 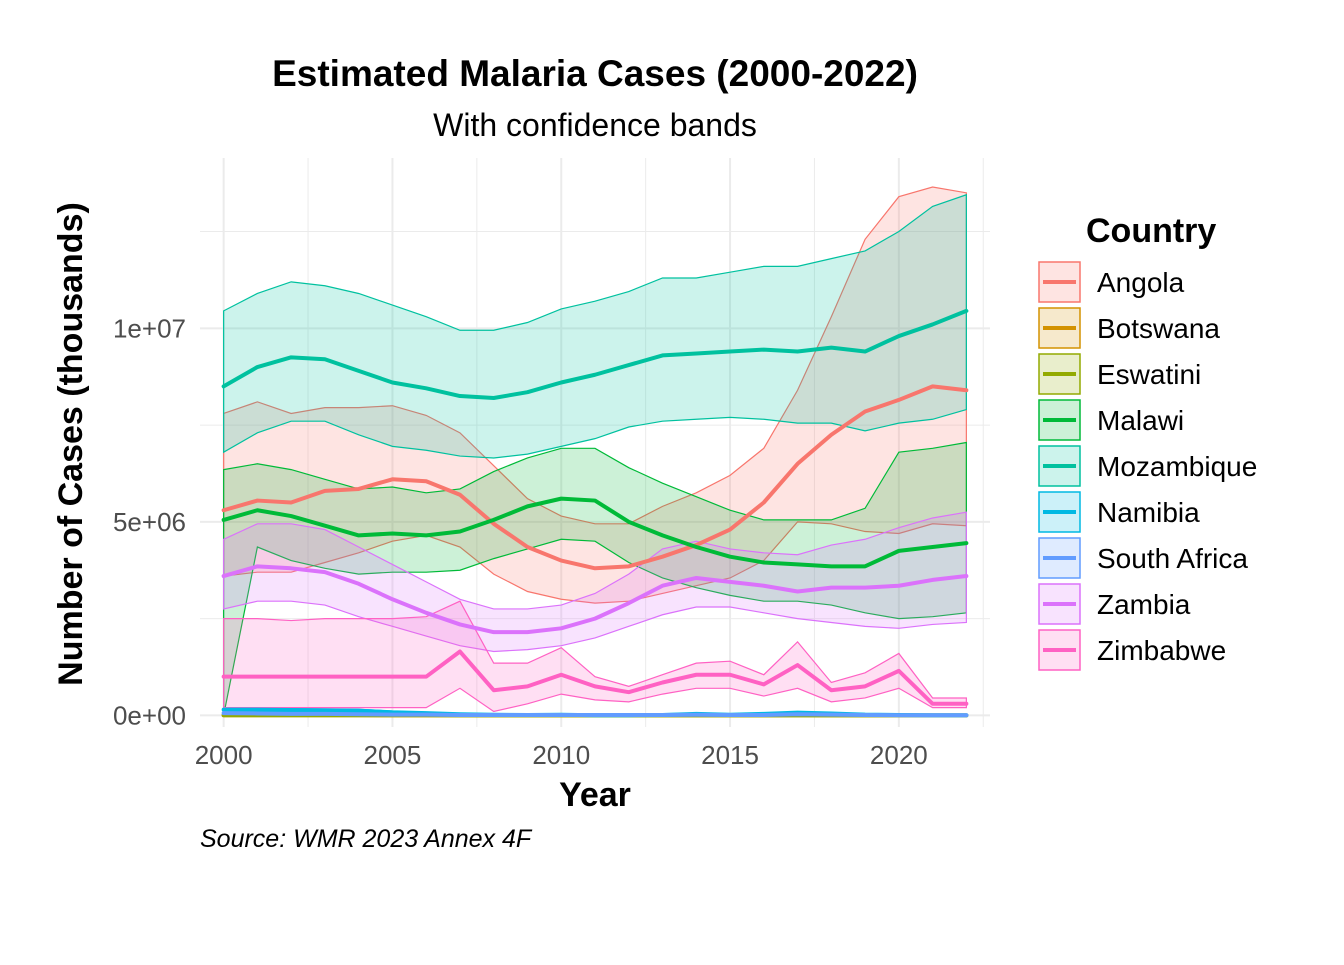 I want to click on x-tick-label: 2005, so click(x=393, y=755).